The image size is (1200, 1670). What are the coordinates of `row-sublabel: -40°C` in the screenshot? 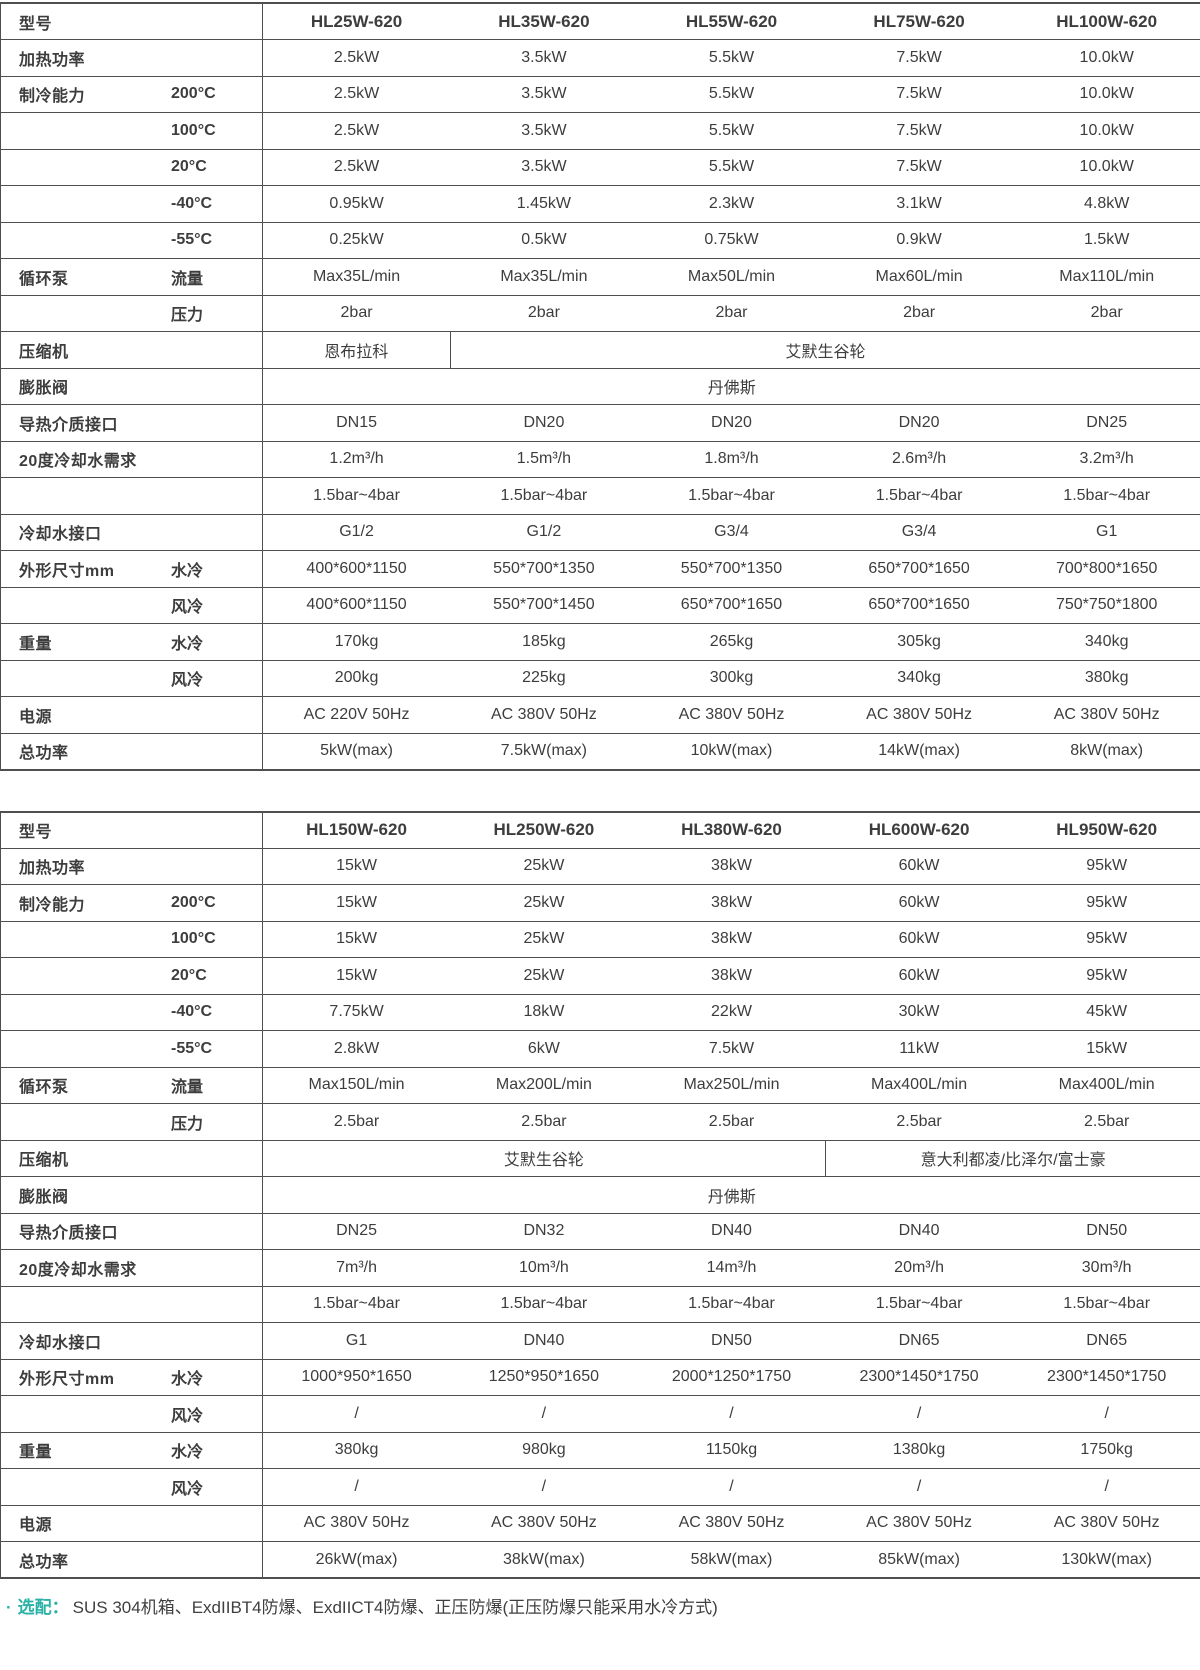 It's located at (192, 203).